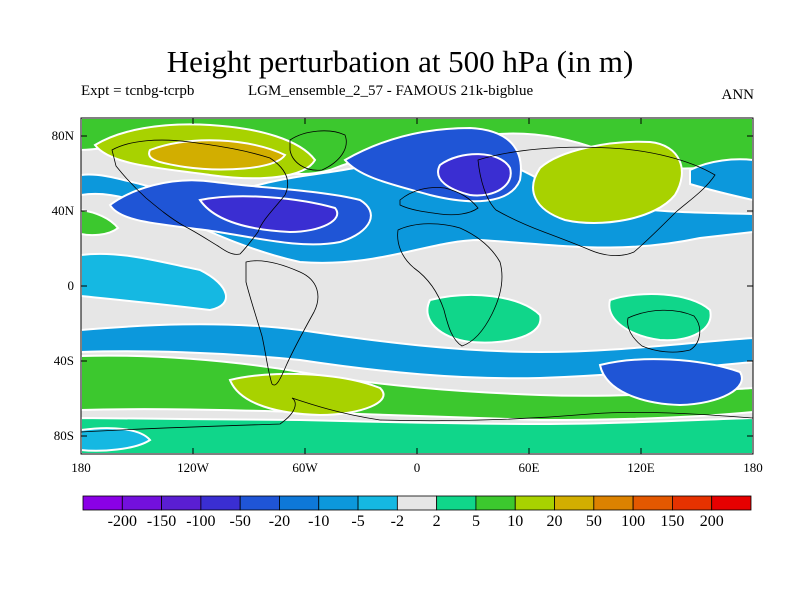 This screenshot has width=800, height=600. What do you see at coordinates (484, 319) in the screenshot?
I see `blob-africa-indian` at bounding box center [484, 319].